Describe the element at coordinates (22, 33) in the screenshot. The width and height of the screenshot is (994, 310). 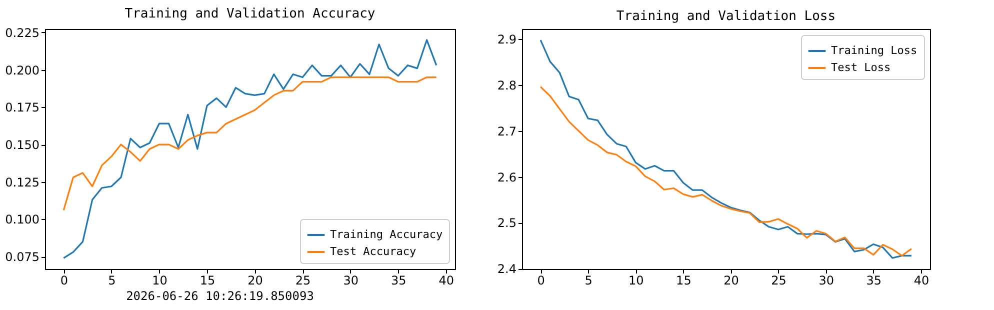
I see `y-tick-label: 0.225` at that location.